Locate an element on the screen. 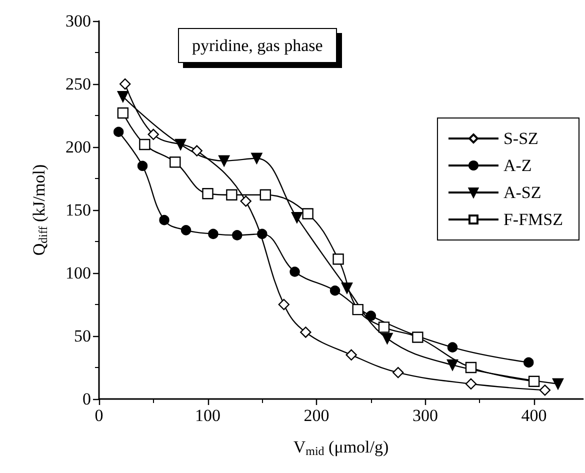 This screenshot has height=473, width=585. legend-label: A-Z is located at coordinates (517, 165).